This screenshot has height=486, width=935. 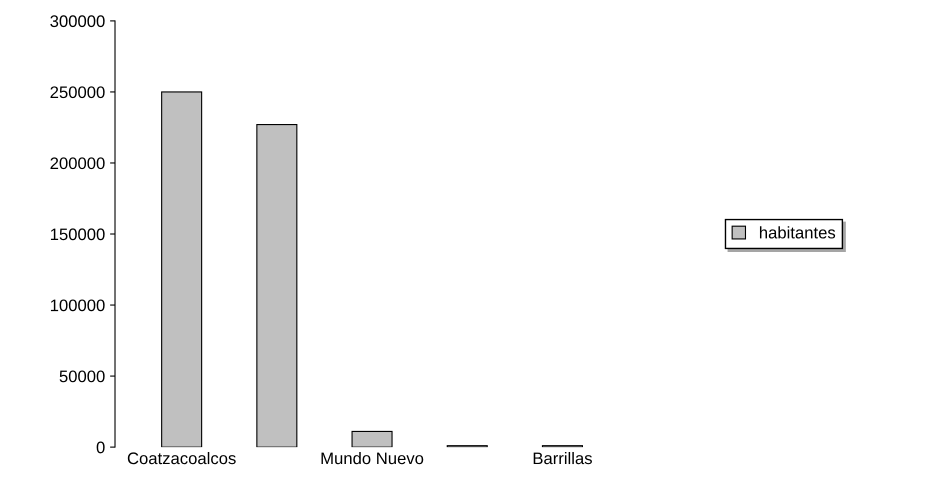 I want to click on y-tick-label: 50000, so click(x=82, y=376).